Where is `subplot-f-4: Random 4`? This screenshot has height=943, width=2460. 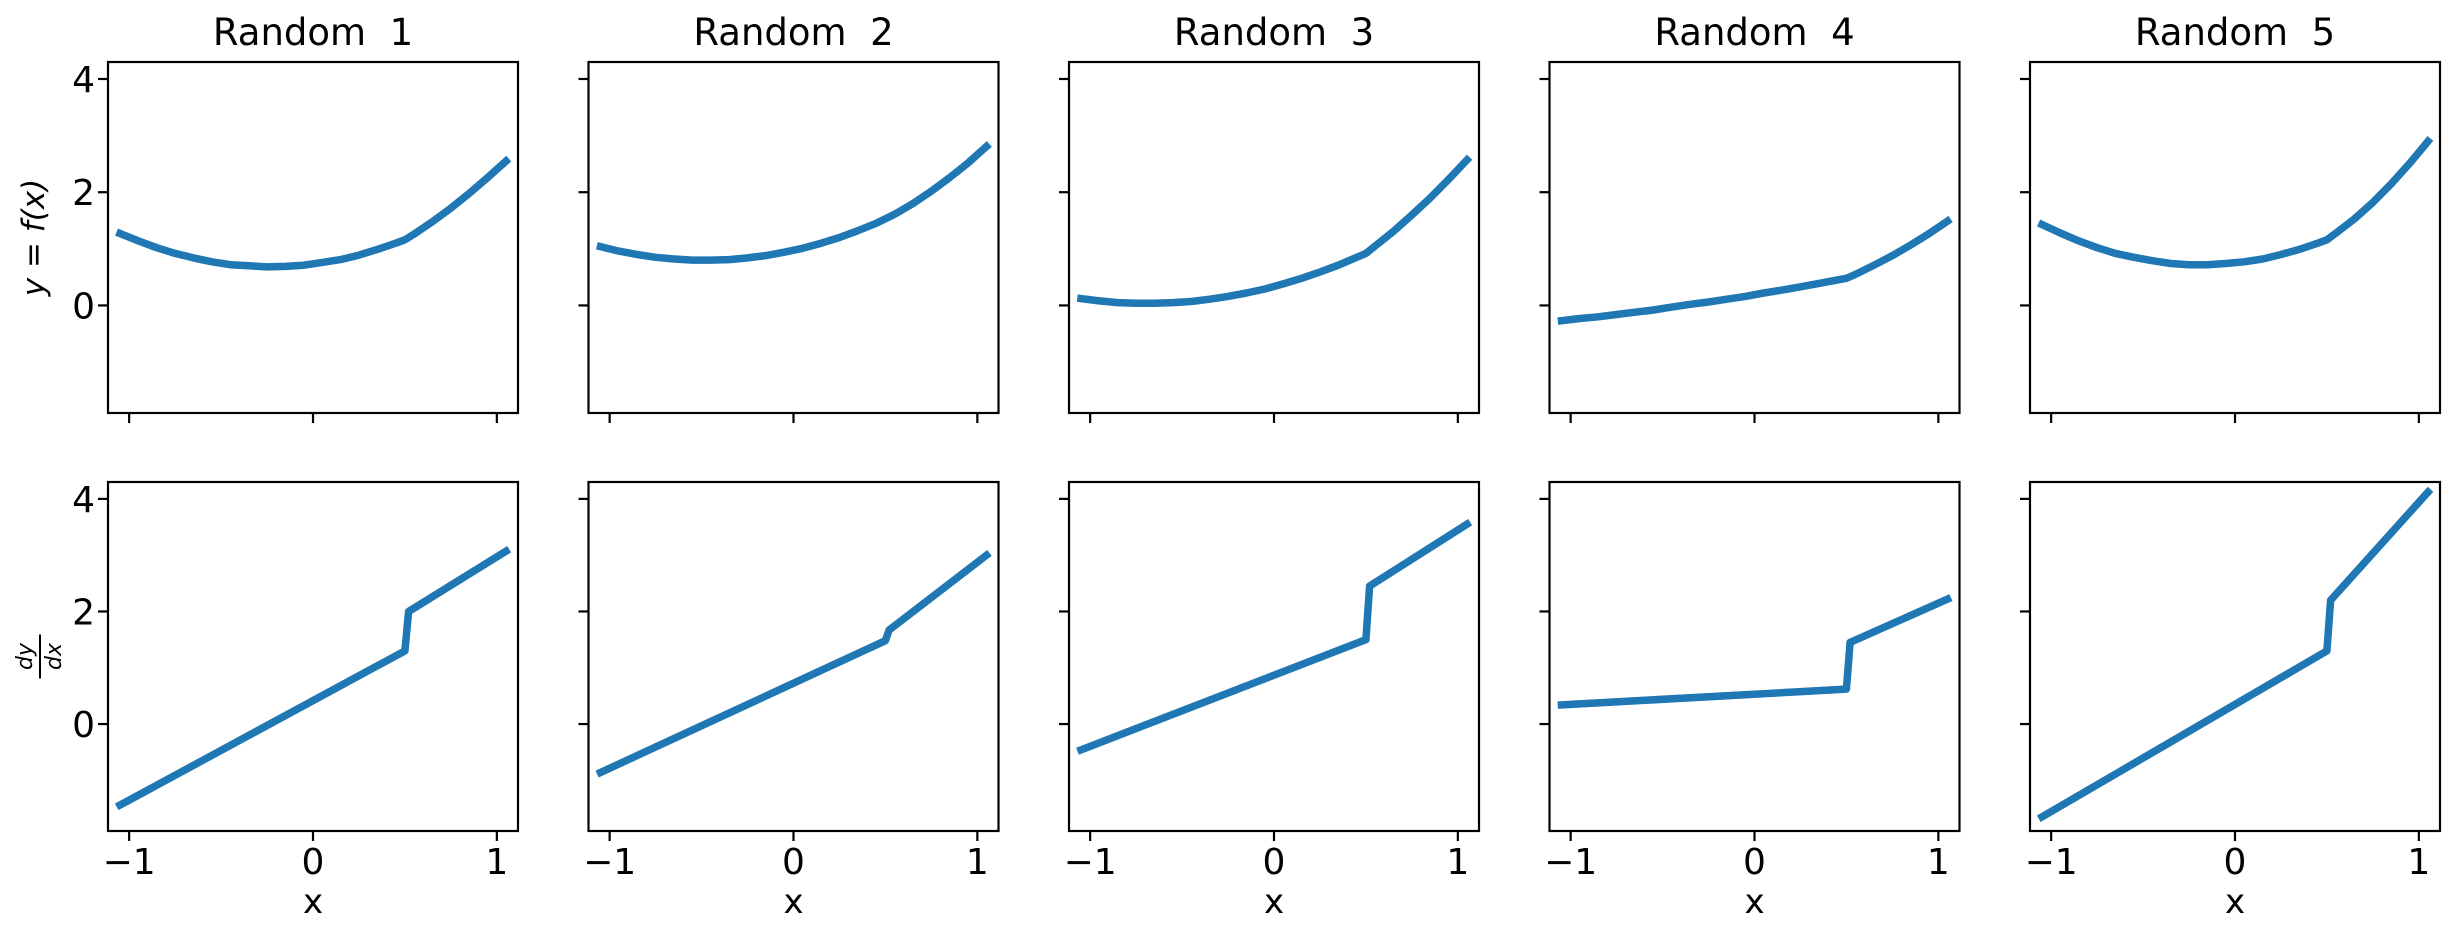
subplot-f-4: Random 4 is located at coordinates (1750, 217).